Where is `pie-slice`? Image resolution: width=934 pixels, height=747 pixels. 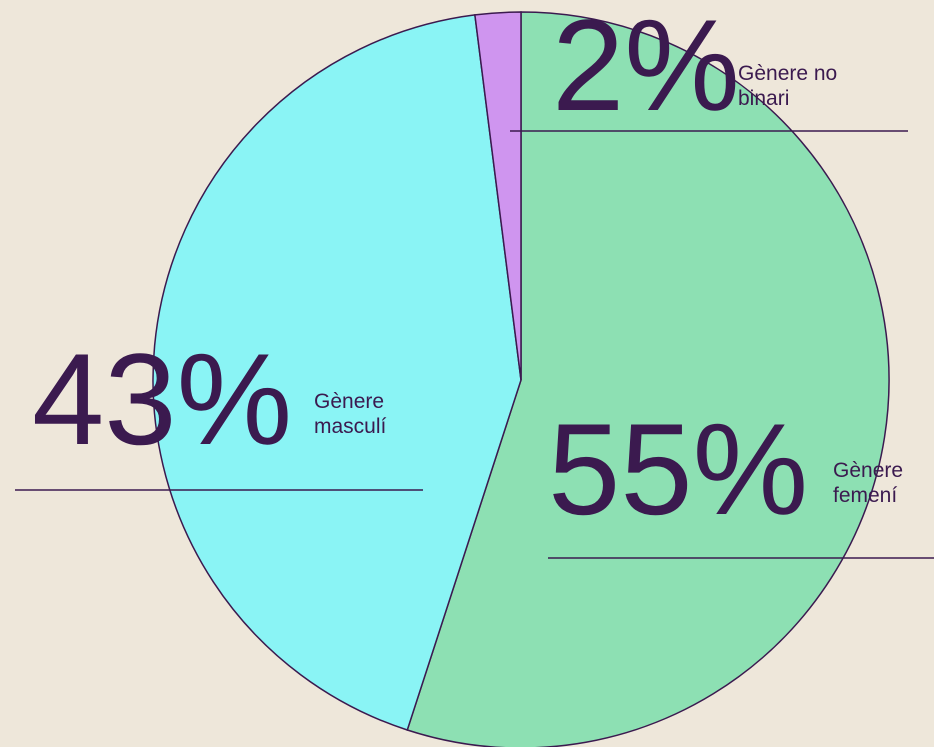 pie-slice is located at coordinates (498, 196).